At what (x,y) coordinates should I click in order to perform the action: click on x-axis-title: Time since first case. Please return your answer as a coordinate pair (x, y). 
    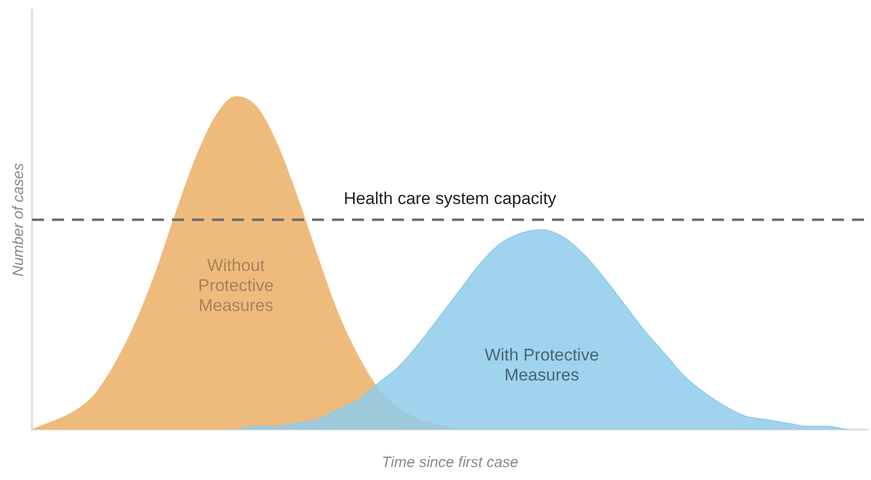
    Looking at the image, I should click on (450, 463).